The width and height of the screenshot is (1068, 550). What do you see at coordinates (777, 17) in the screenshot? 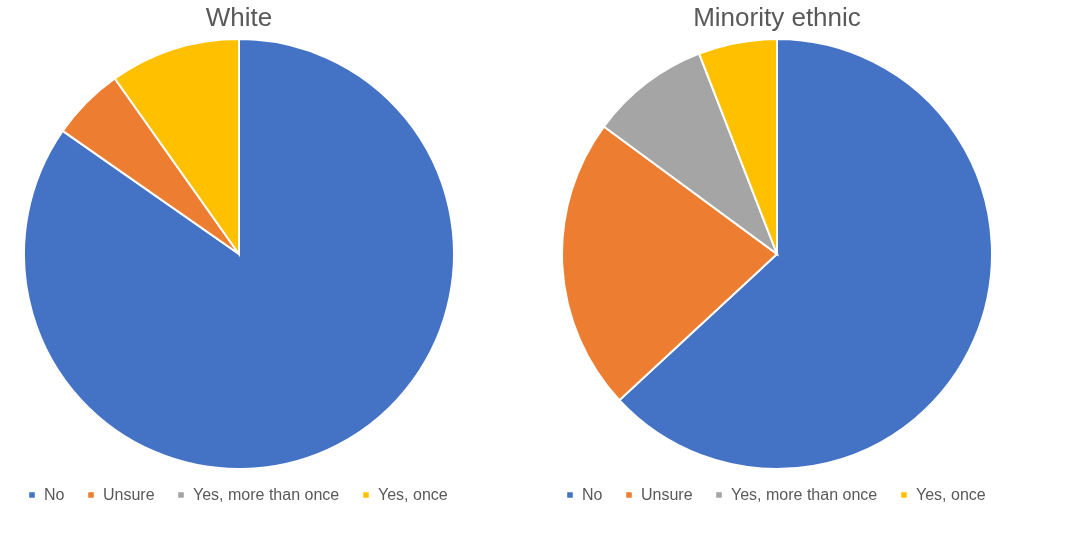
I see `chart-title: Minority ethnic` at bounding box center [777, 17].